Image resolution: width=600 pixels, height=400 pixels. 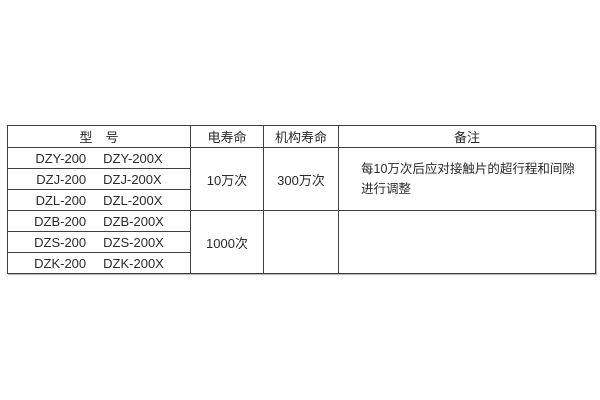 I want to click on remarks-cell-group2, so click(x=467, y=242).